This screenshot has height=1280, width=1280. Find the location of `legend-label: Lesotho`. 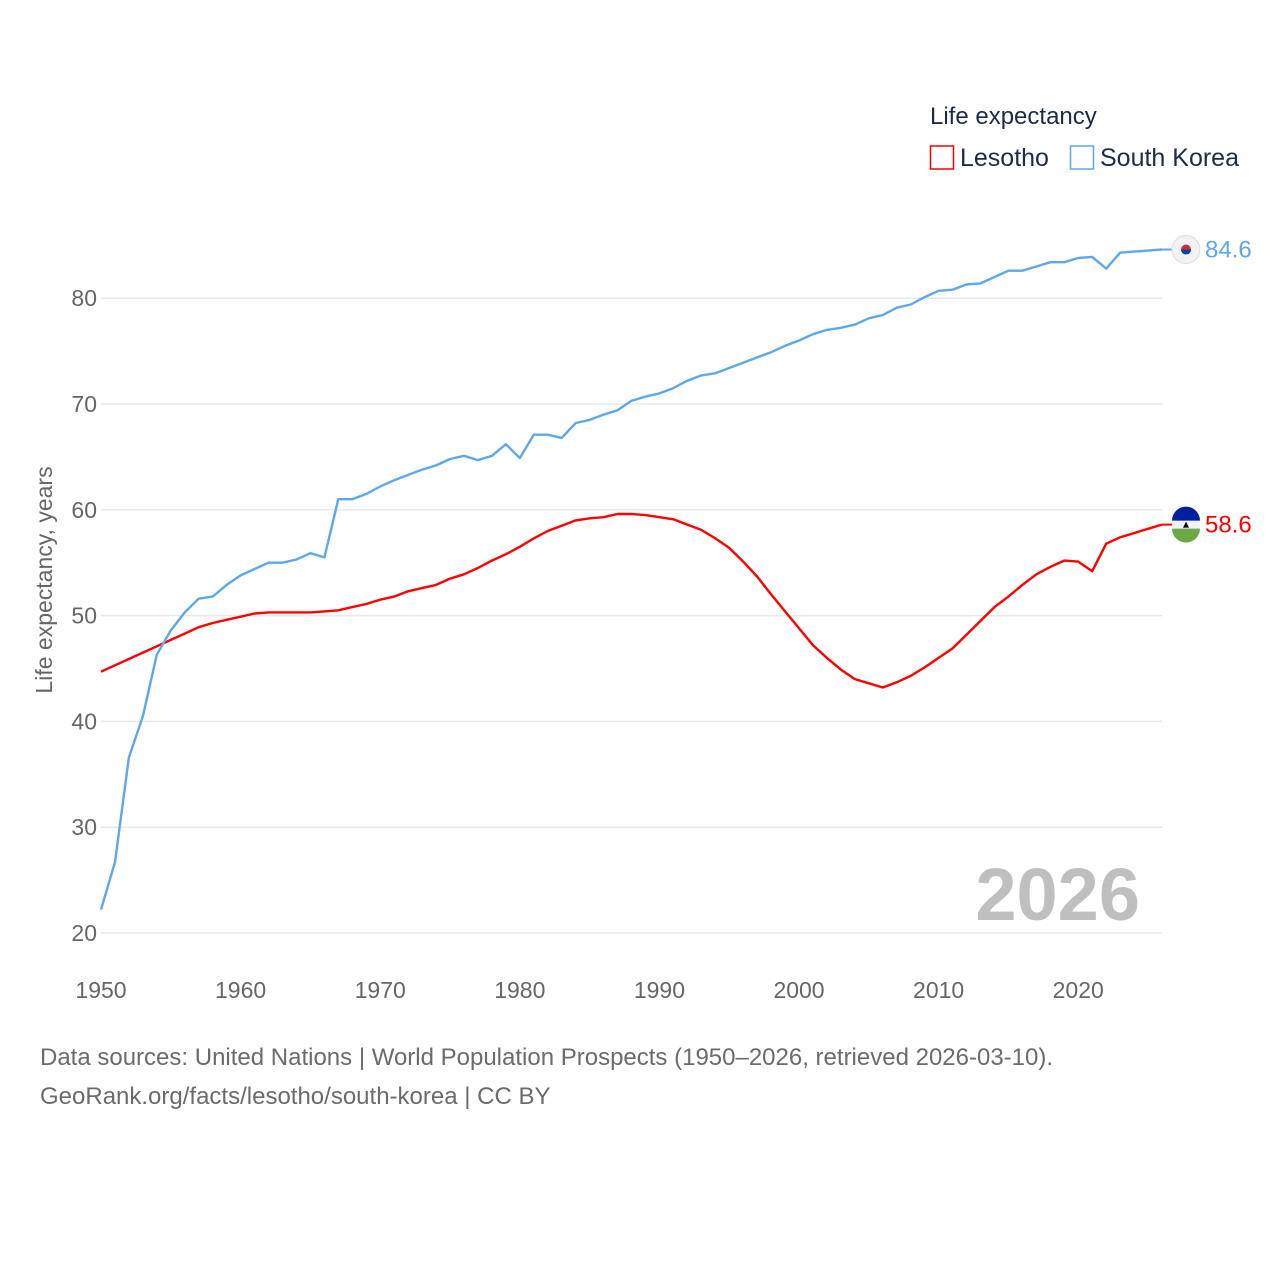

legend-label: Lesotho is located at coordinates (1004, 158).